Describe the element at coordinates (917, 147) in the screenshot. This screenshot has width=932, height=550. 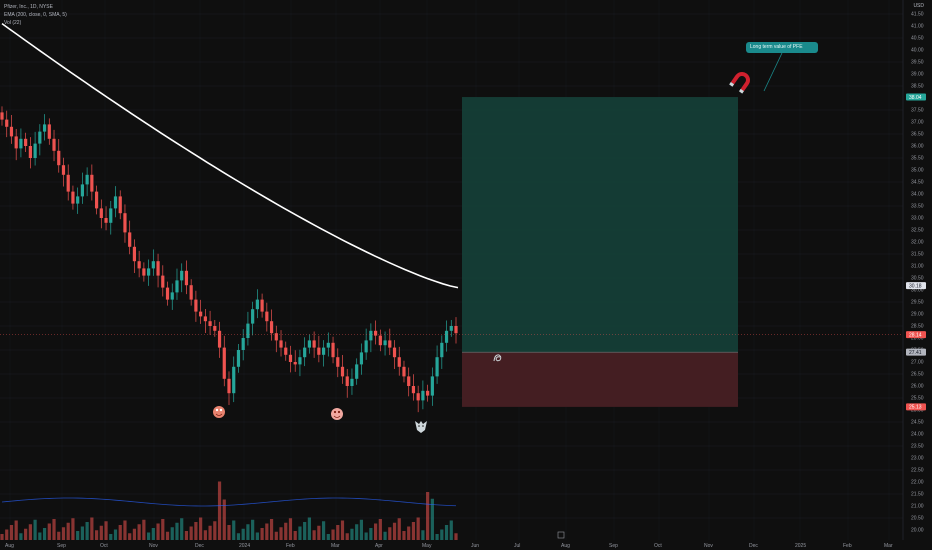
I see `price-tick-label: 36.00` at that location.